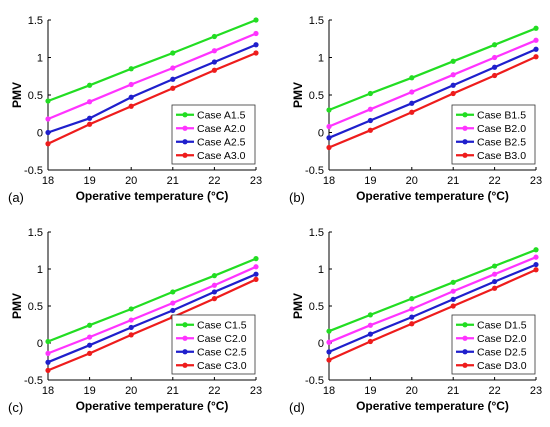  Describe the element at coordinates (221, 156) in the screenshot. I see `legend-entry: Case A3.0` at that location.